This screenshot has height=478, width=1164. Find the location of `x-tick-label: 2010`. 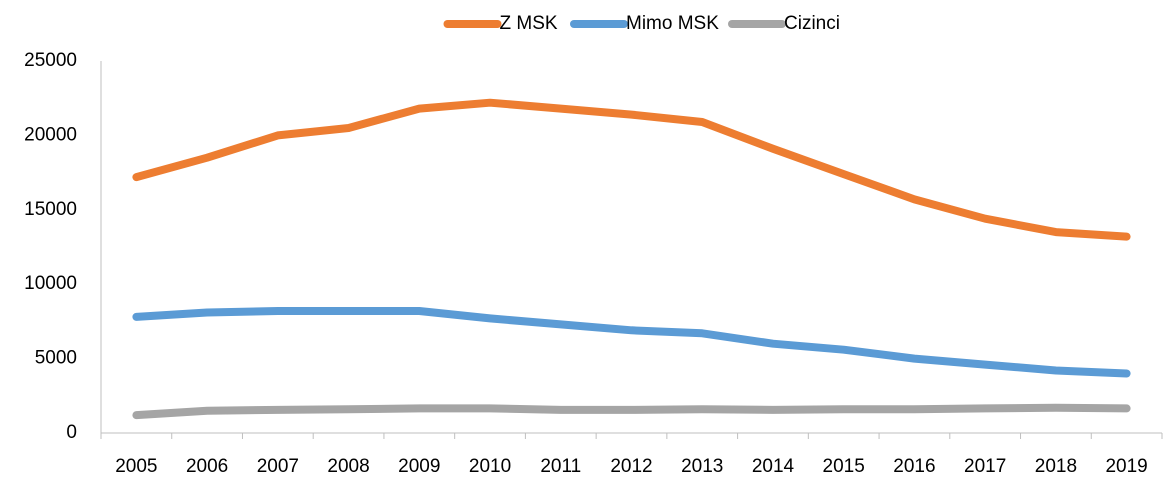

x-tick-label: 2010 is located at coordinates (490, 466).